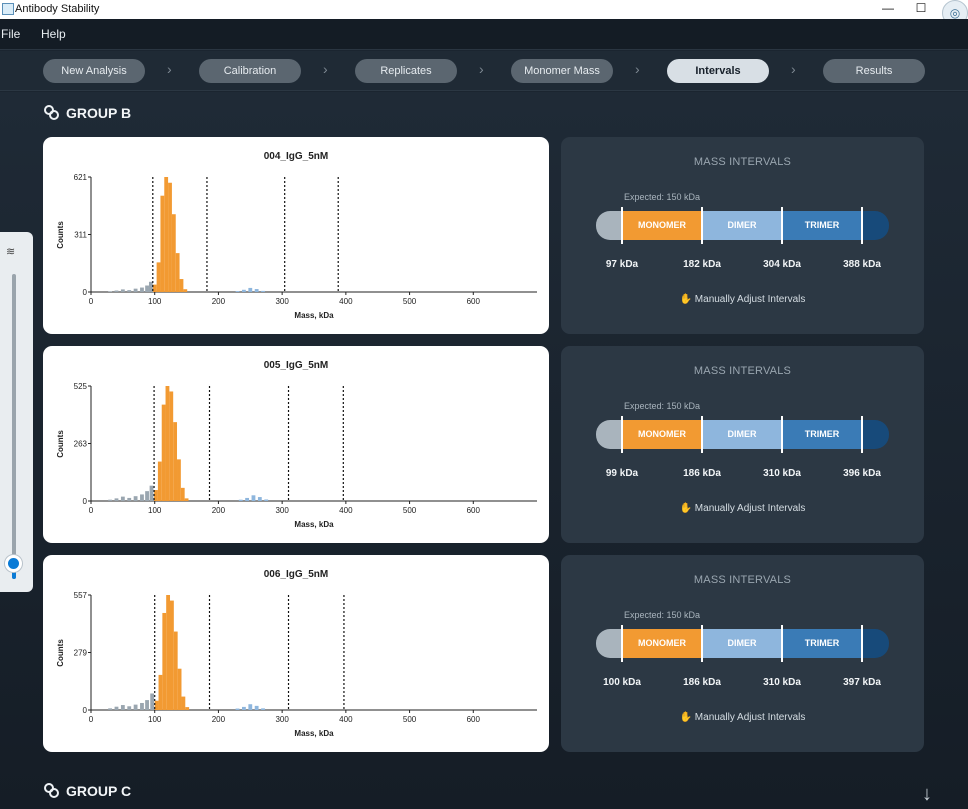  Describe the element at coordinates (484, 34) in the screenshot. I see `menu-bar: File Help` at that location.